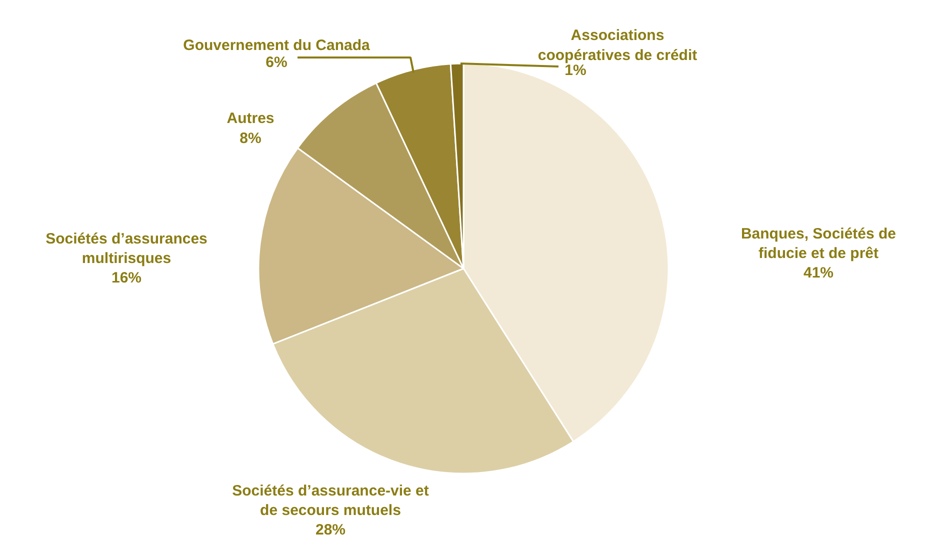  I want to click on slice-label: Banques, Sociétés de fiducie et de prêt, so click(818, 243).